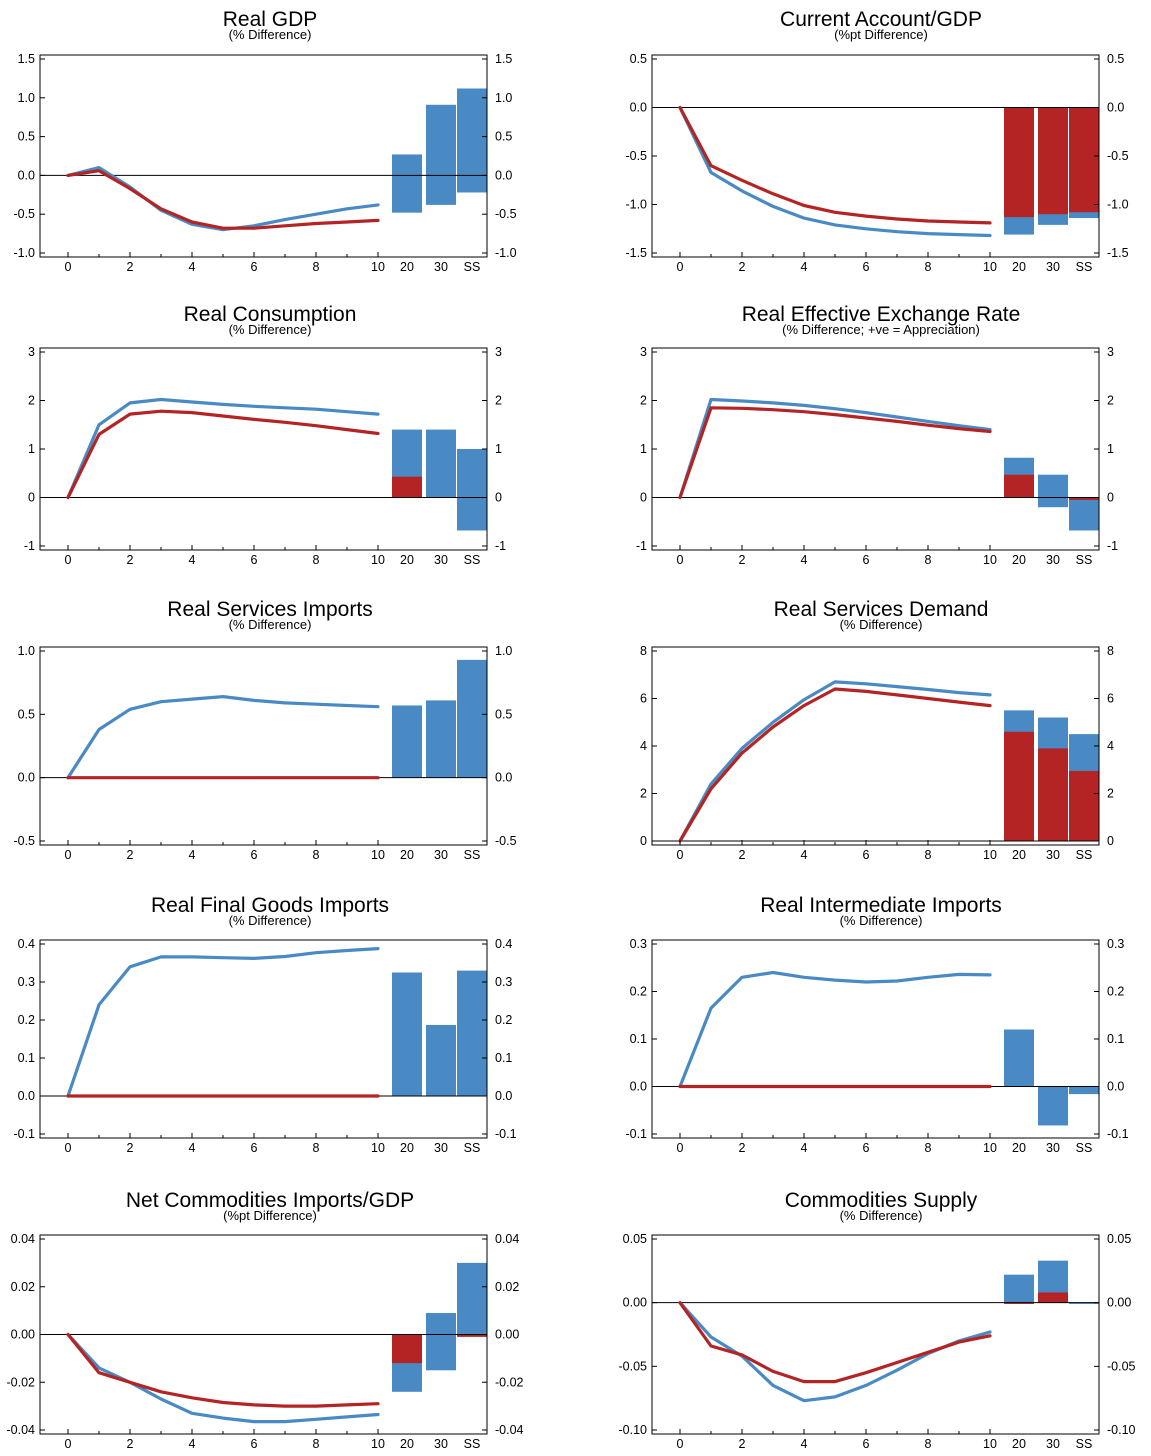 This screenshot has width=1151, height=1456. I want to click on bar-SS-red, so click(1084, 805).